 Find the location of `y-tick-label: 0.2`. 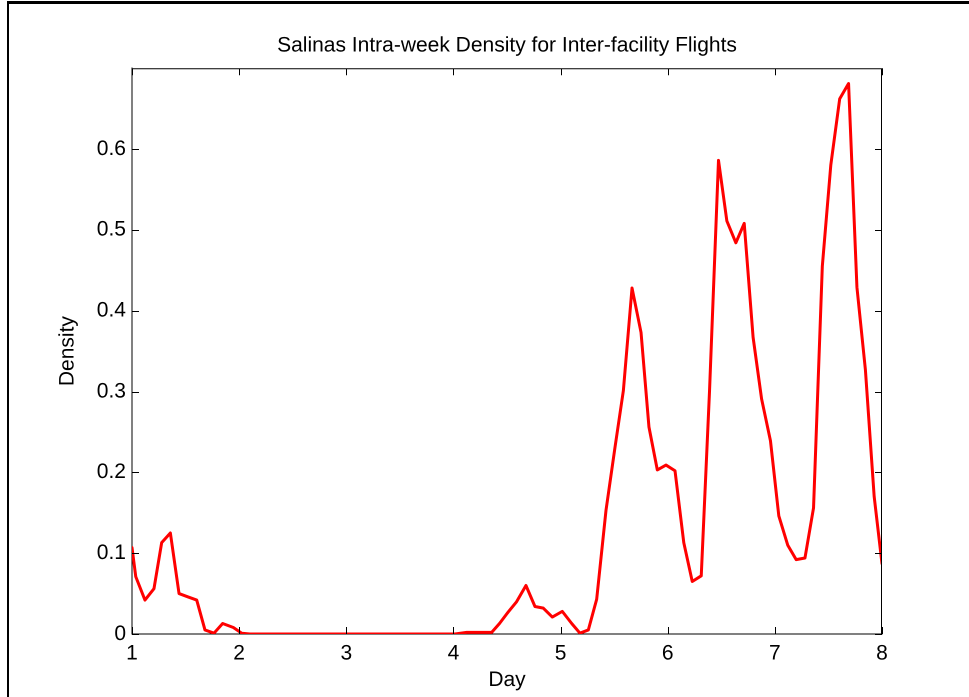

y-tick-label: 0.2 is located at coordinates (111, 472).